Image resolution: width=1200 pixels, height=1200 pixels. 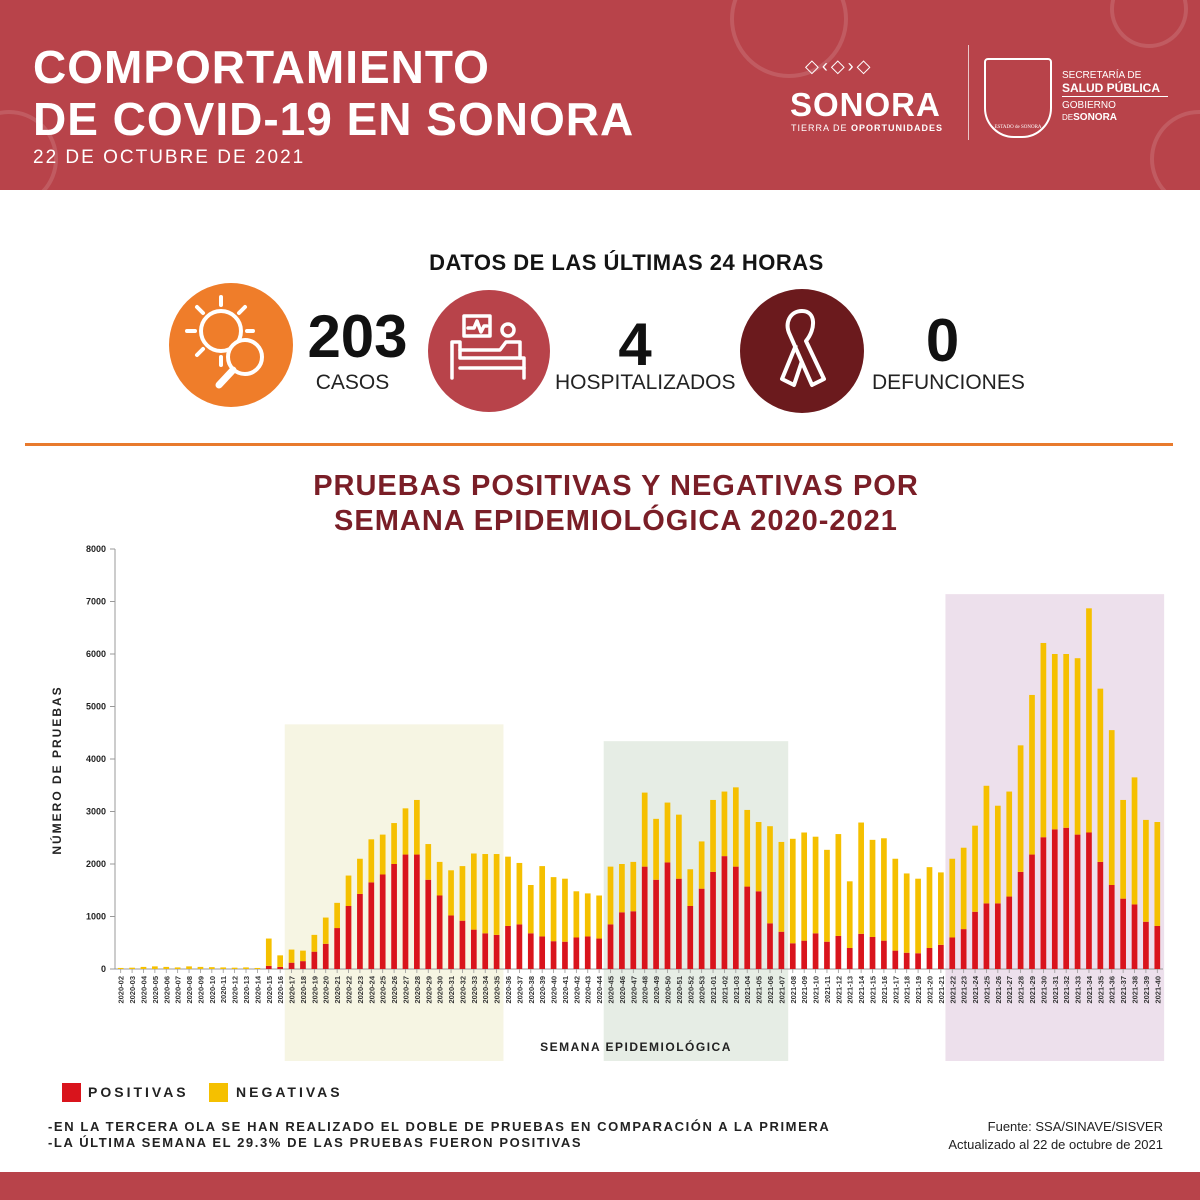 What do you see at coordinates (1102, 75) in the screenshot?
I see `secretaria-label: SECRETARÍA DE` at bounding box center [1102, 75].